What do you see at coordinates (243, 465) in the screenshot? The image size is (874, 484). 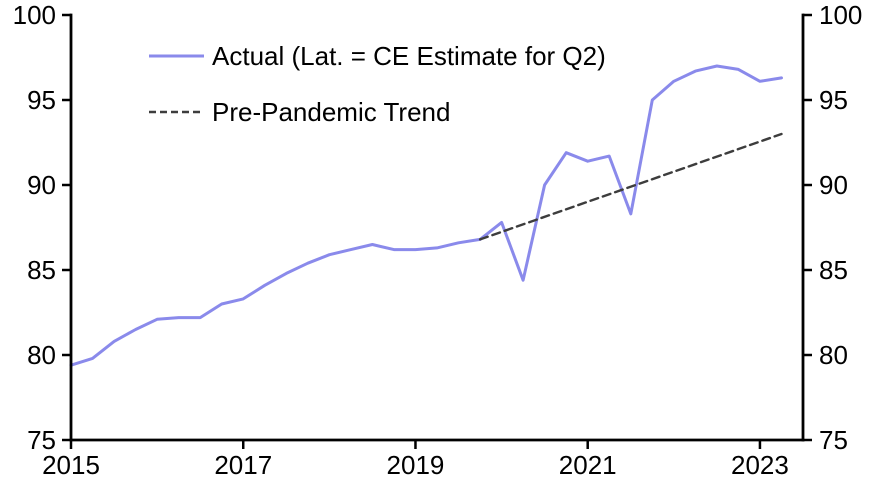 I see `x-tick-label: 2017` at bounding box center [243, 465].